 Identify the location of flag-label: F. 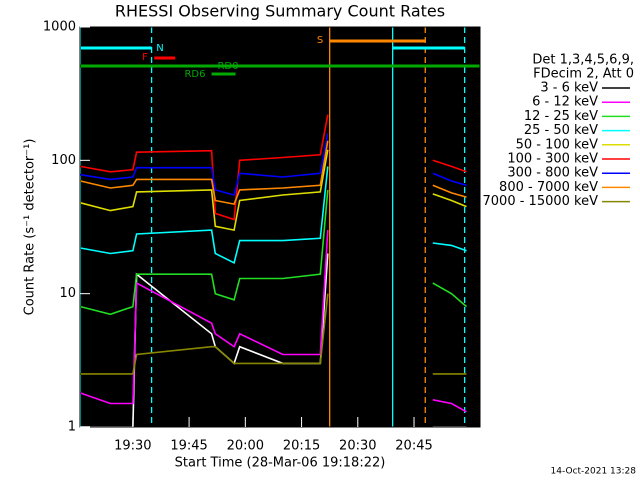
(145, 57).